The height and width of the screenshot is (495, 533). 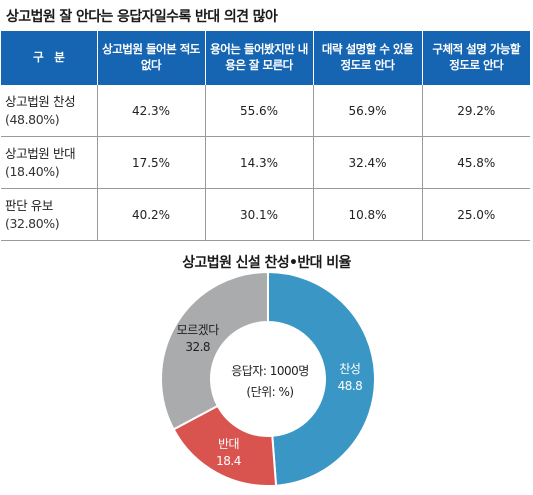 I want to click on table-cell: 10.8%, so click(x=367, y=214).